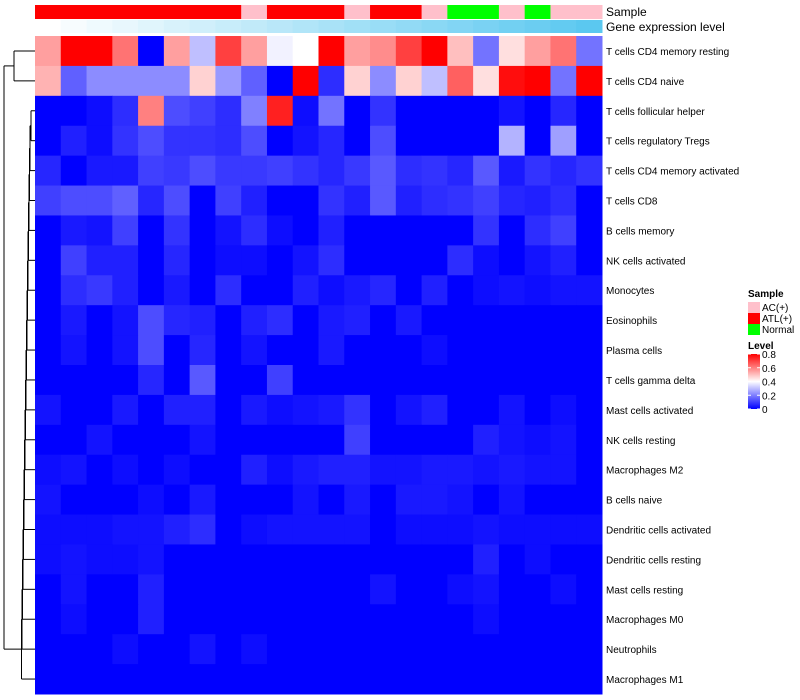 The width and height of the screenshot is (800, 700). What do you see at coordinates (777, 319) in the screenshot?
I see `legend-sample-label: ATL(+)` at bounding box center [777, 319].